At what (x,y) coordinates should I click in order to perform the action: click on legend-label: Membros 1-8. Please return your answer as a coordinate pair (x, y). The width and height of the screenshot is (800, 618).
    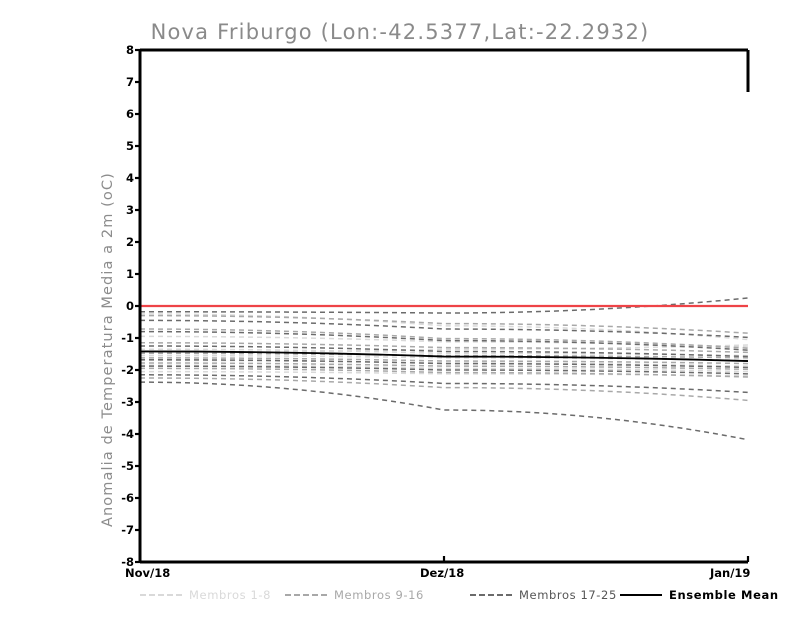
    Looking at the image, I should click on (230, 595).